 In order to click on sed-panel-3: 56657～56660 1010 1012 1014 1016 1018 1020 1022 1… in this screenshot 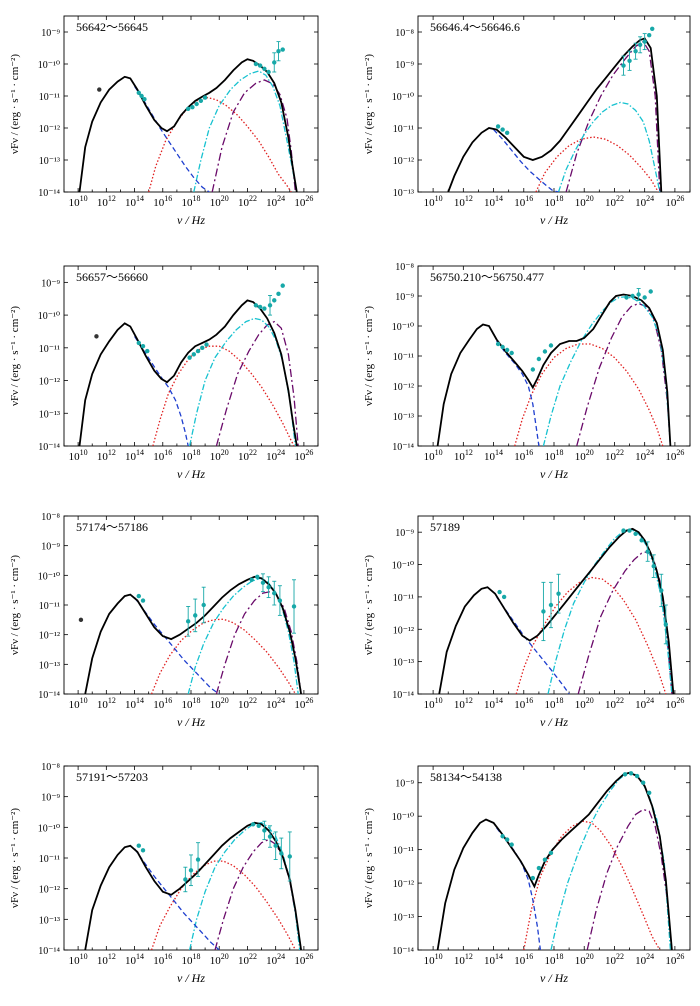, I will do `click(164, 373)`.